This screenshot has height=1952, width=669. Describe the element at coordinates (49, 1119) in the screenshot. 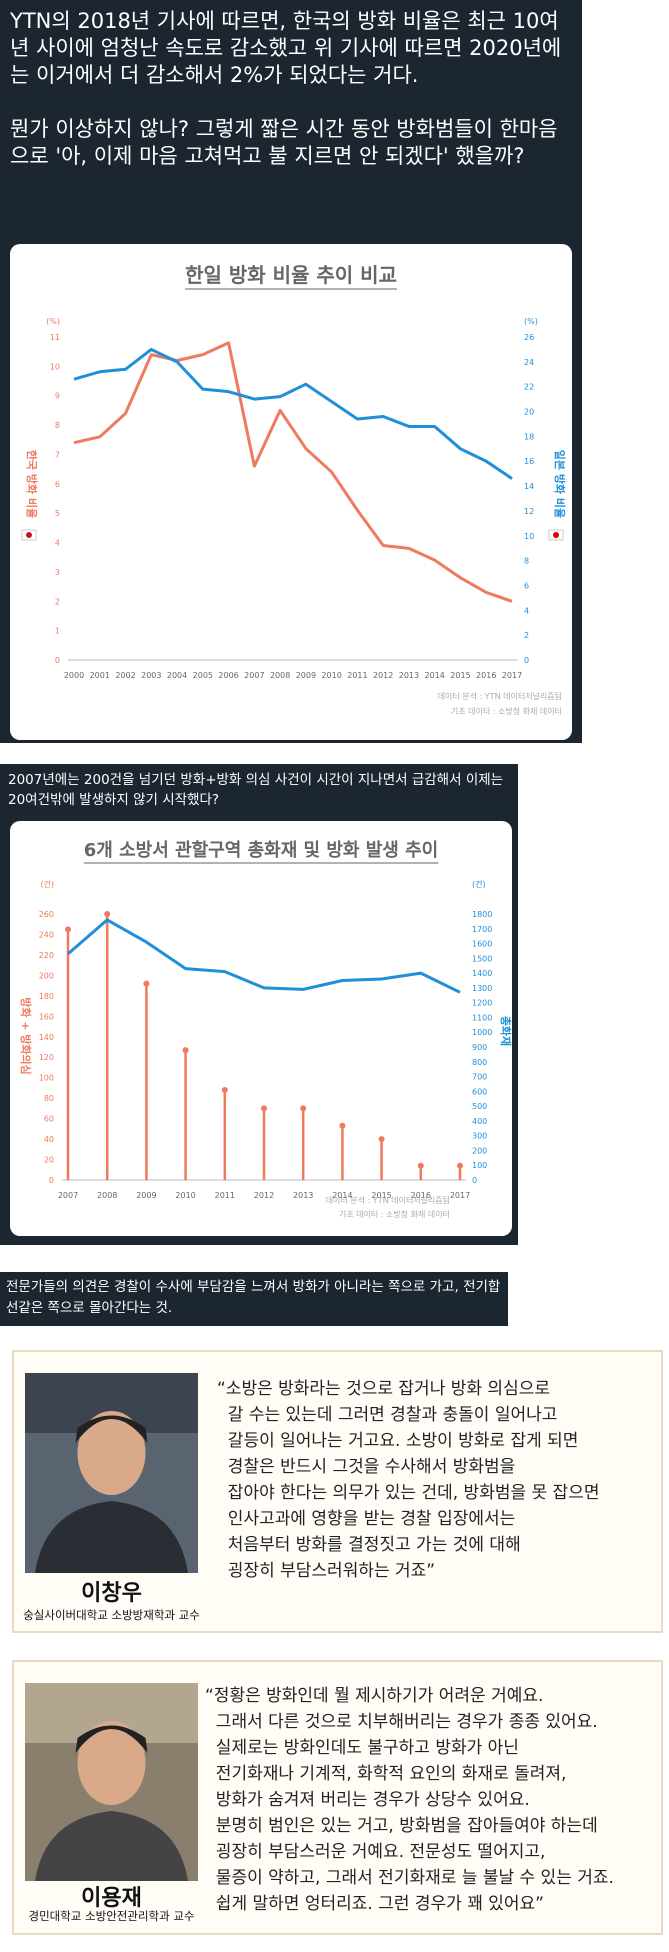

I see `y-tick-label: 60` at that location.